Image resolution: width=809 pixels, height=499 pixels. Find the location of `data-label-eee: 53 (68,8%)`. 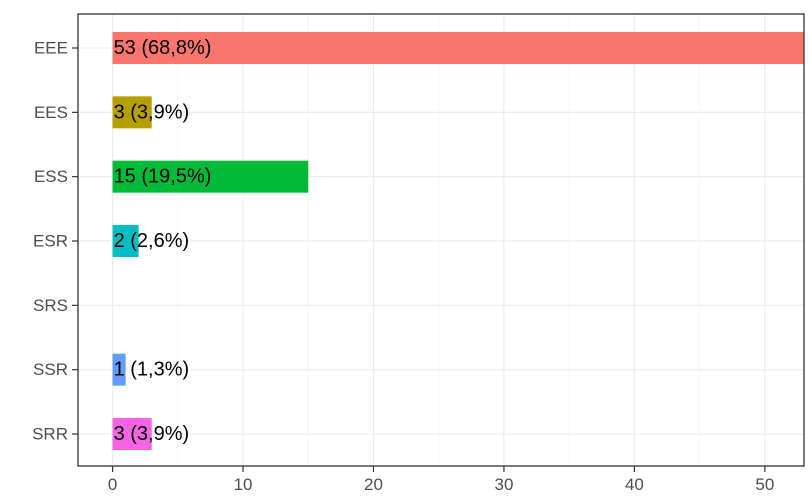

data-label-eee: 53 (68,8%) is located at coordinates (163, 48).